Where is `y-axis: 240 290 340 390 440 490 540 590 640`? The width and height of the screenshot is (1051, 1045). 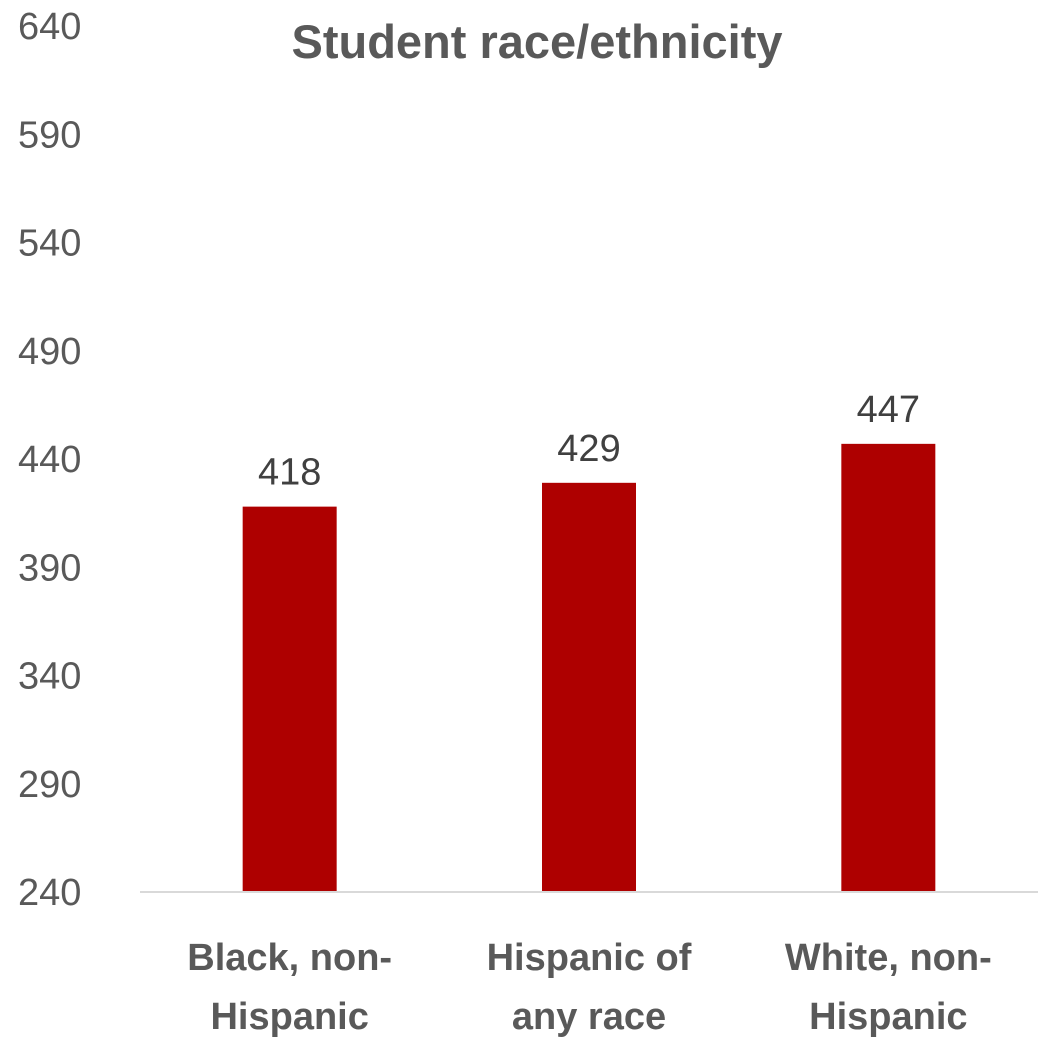
y-axis: 240 290 340 390 440 490 540 590 640 is located at coordinates (49, 460).